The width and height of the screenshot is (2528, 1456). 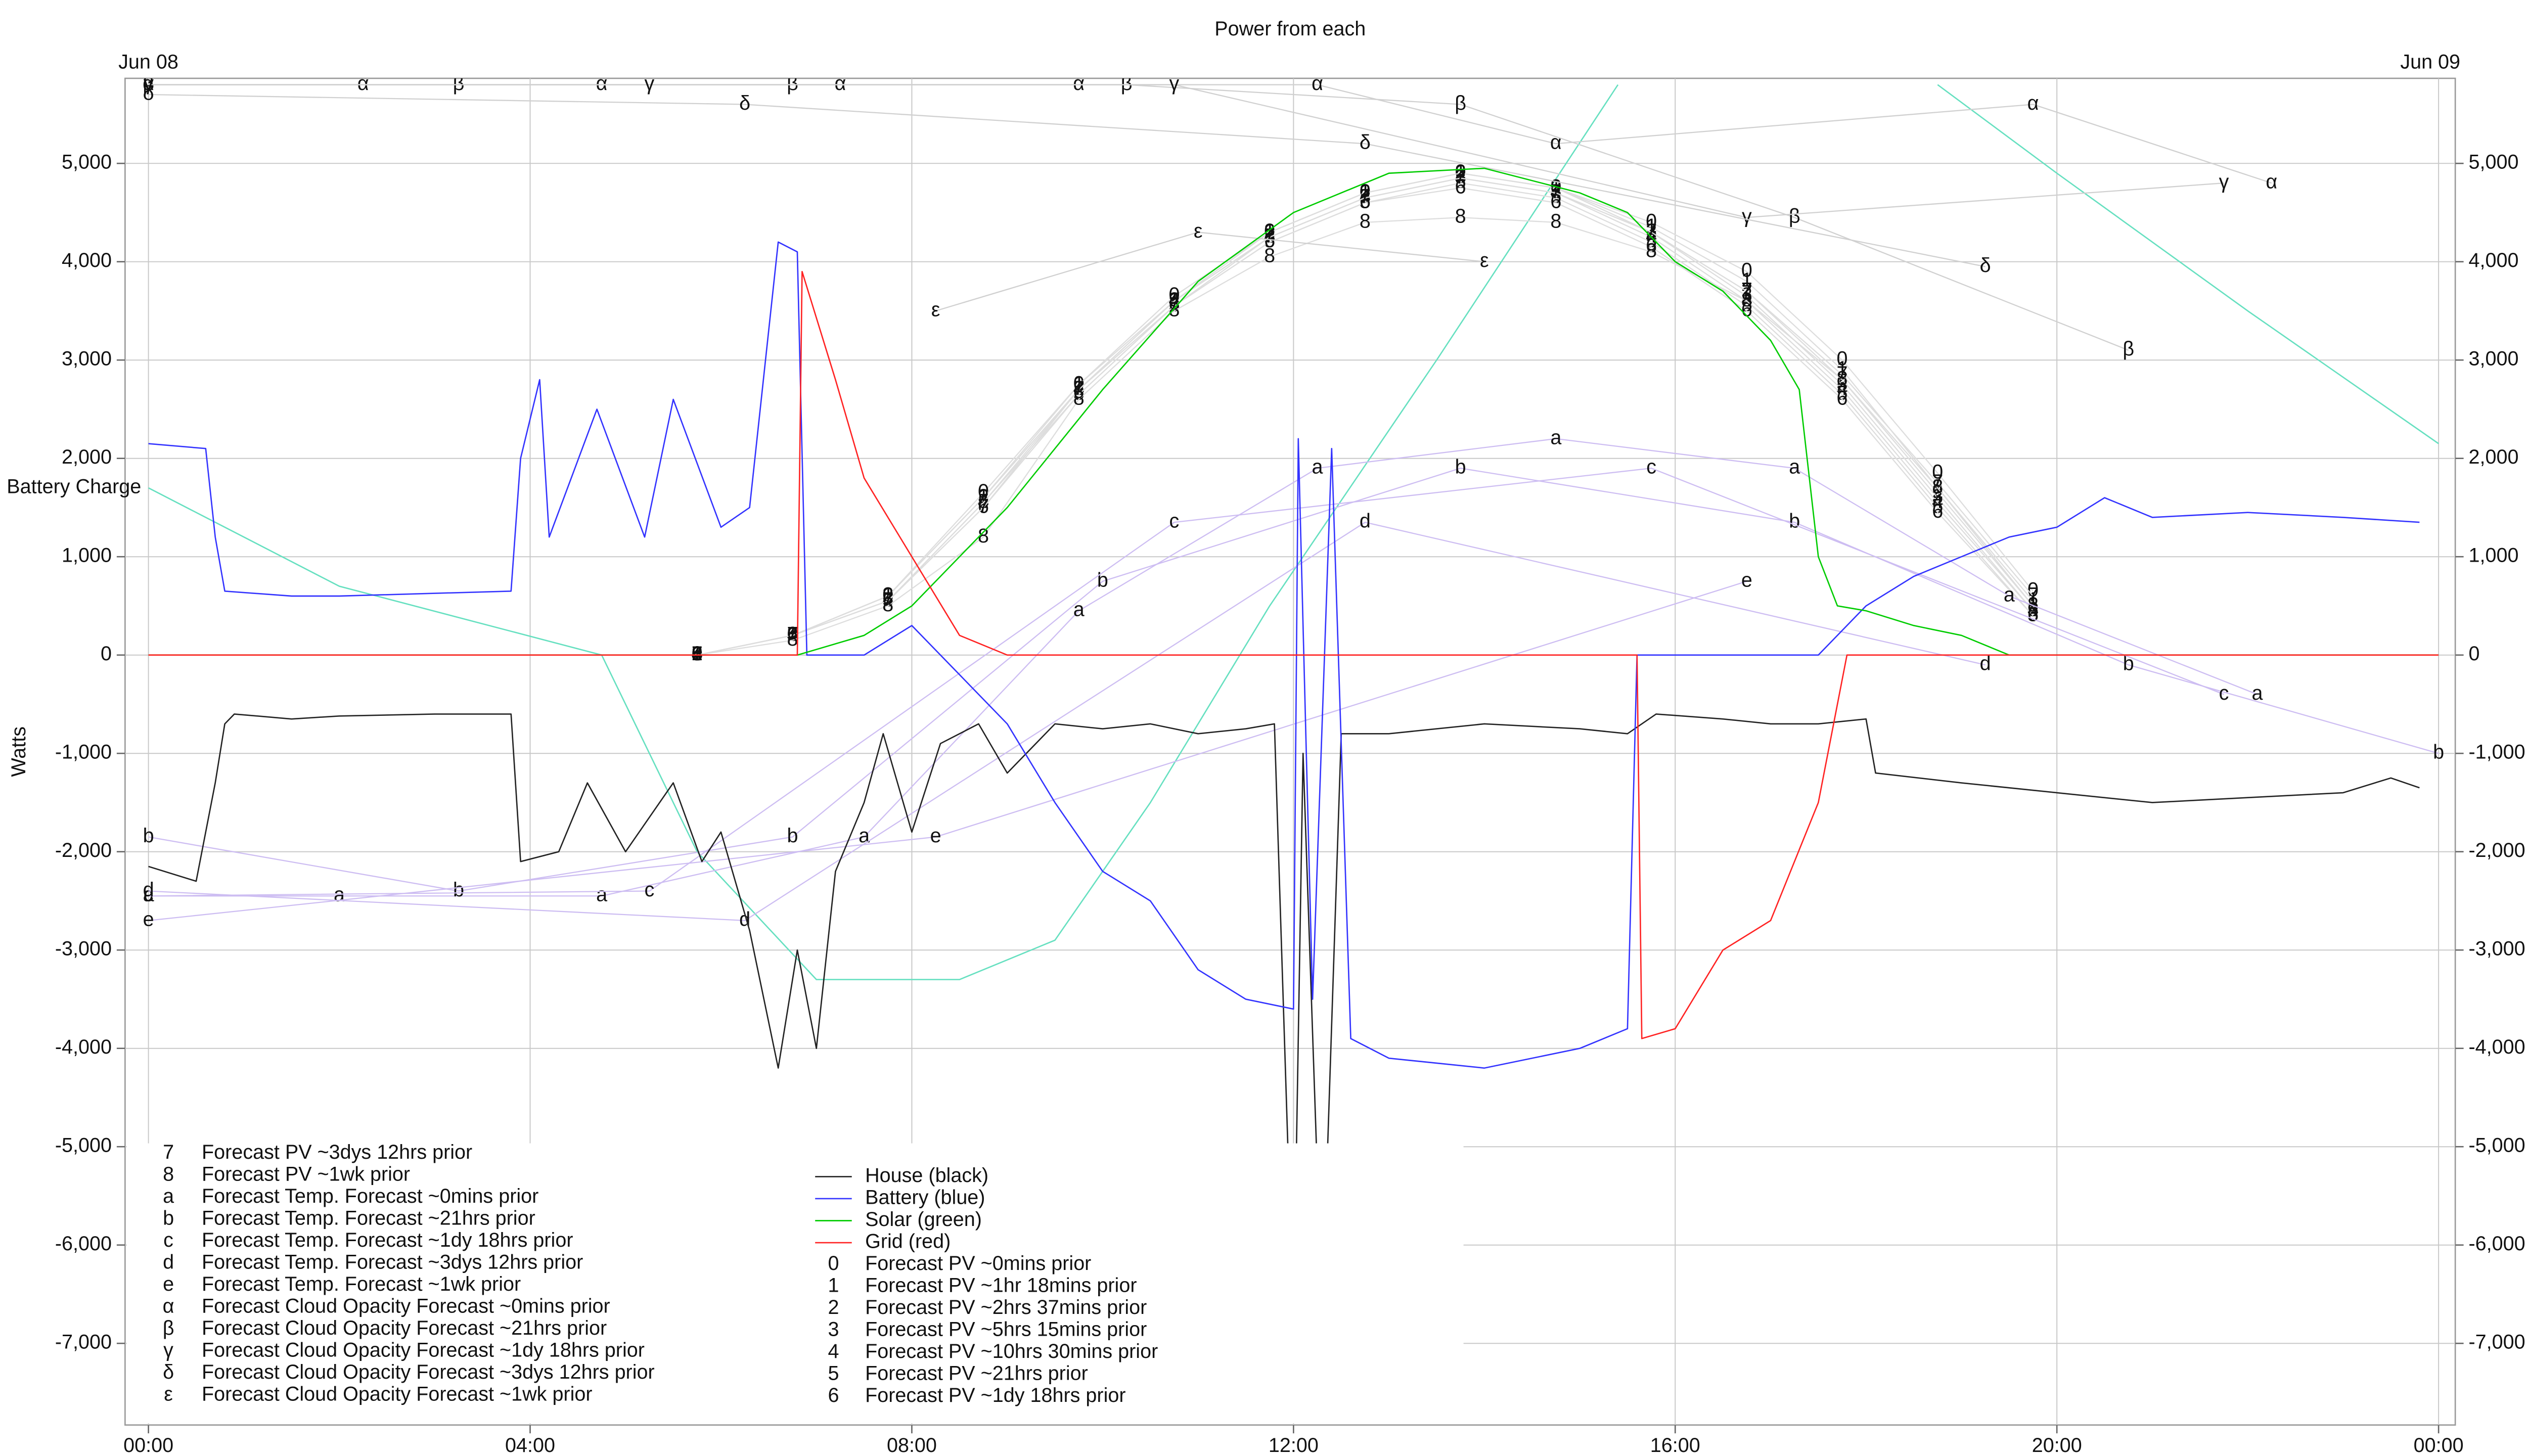 What do you see at coordinates (1006, 1329) in the screenshot?
I see `legend-label: Forecast PV ~5hrs 15mins prior` at bounding box center [1006, 1329].